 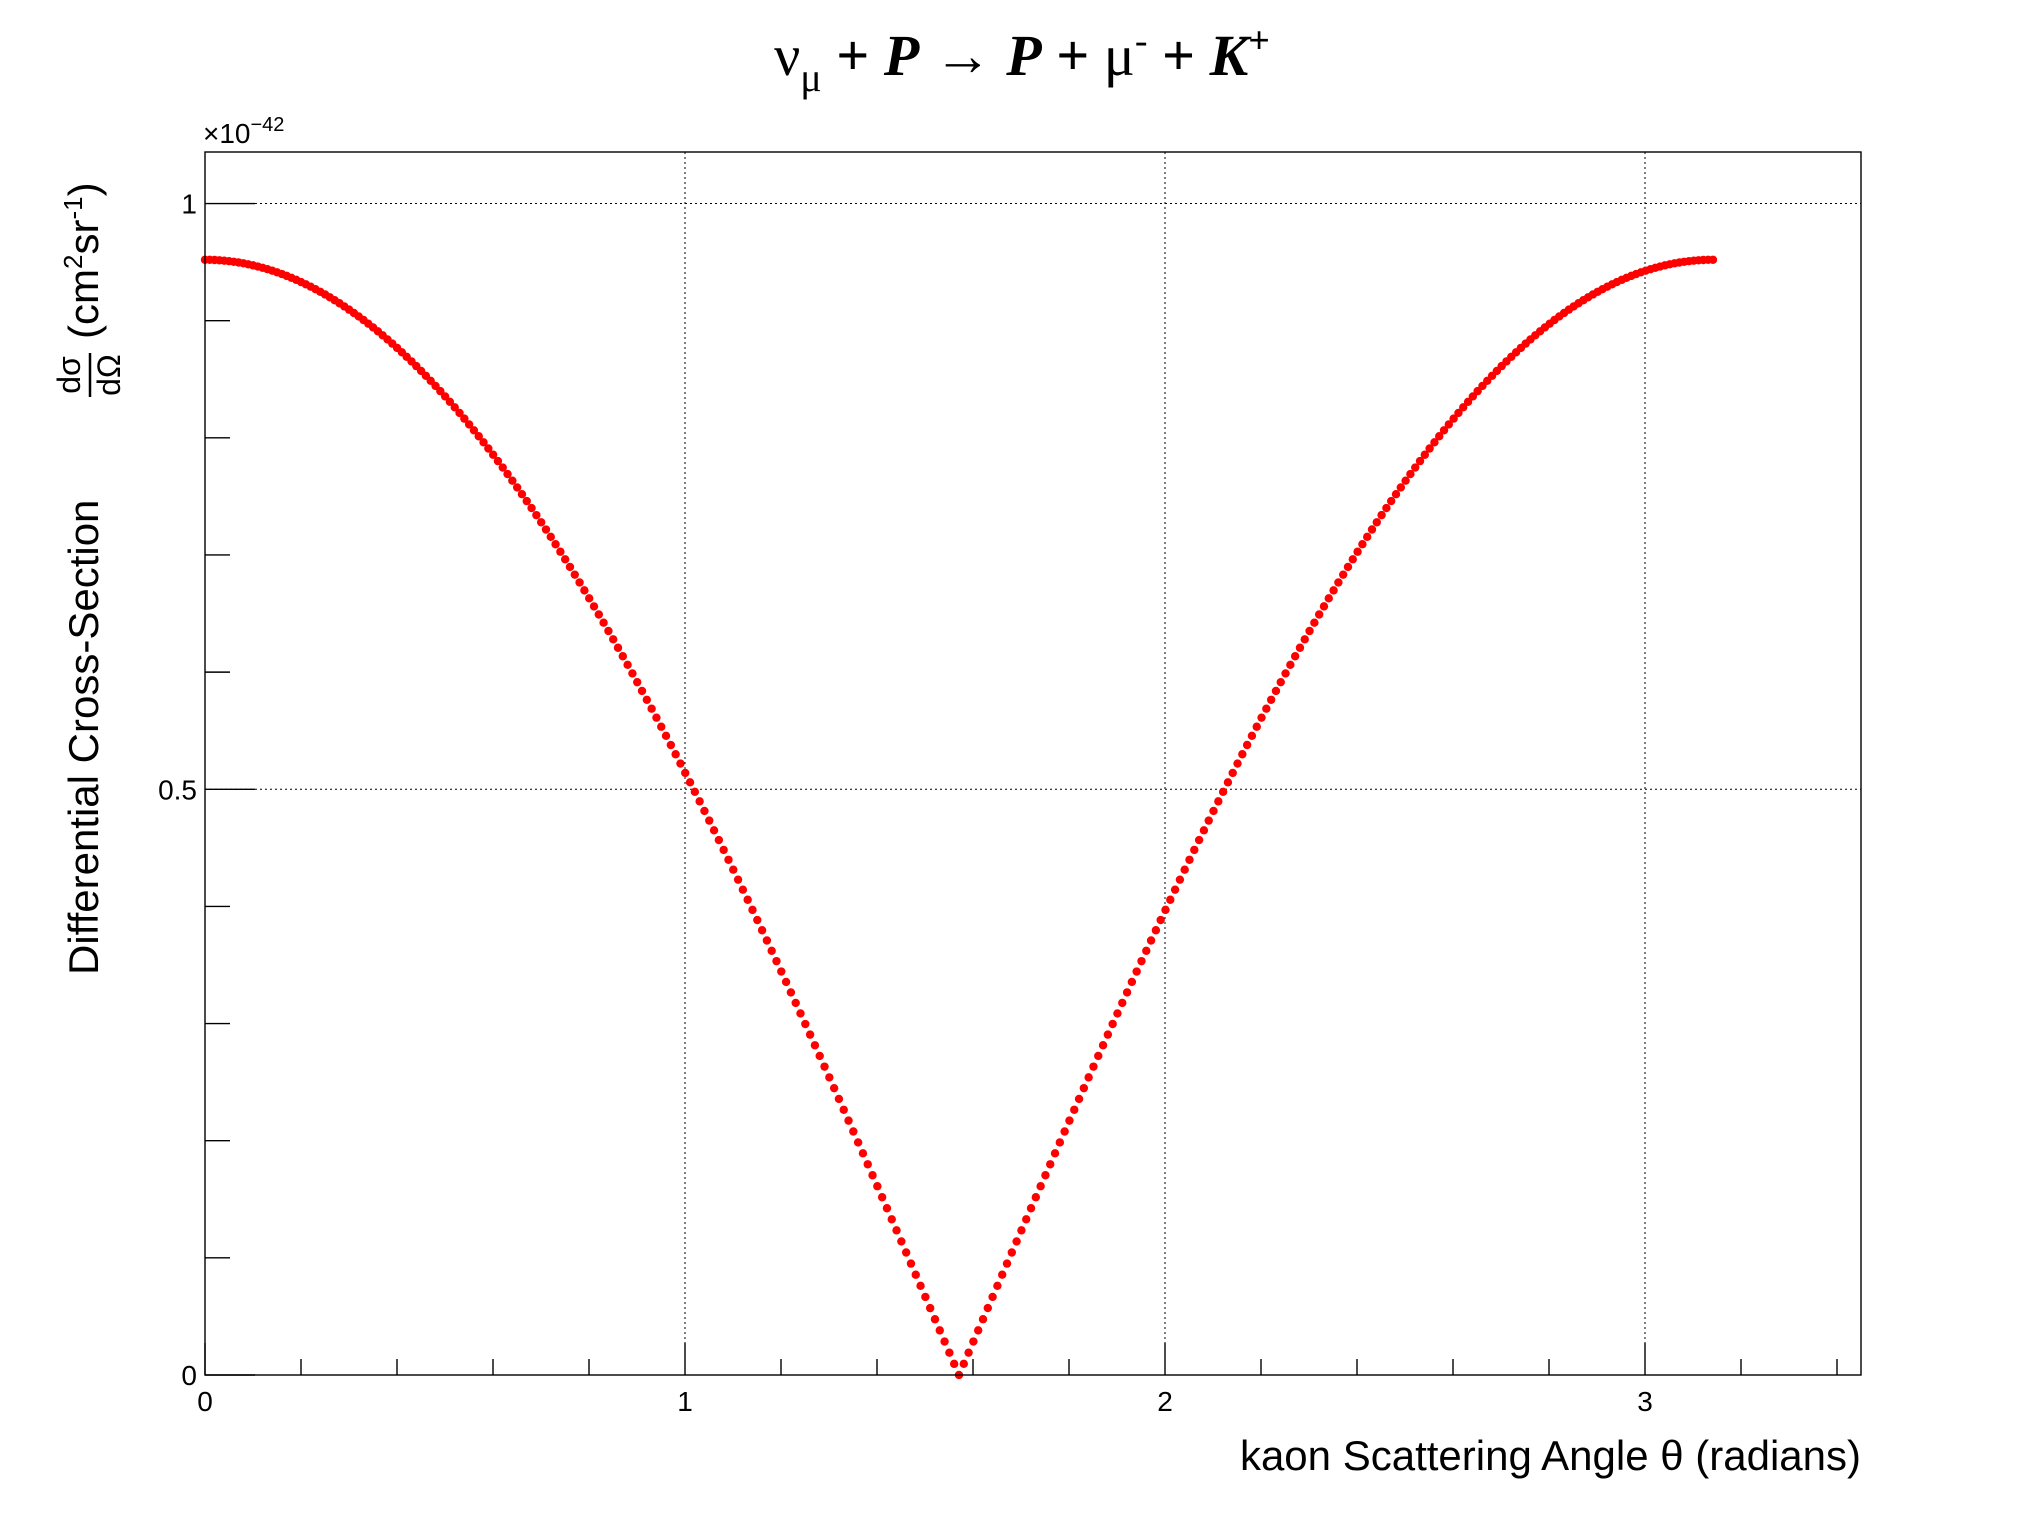 What do you see at coordinates (189, 1375) in the screenshot?
I see `y-tick-label: 0` at bounding box center [189, 1375].